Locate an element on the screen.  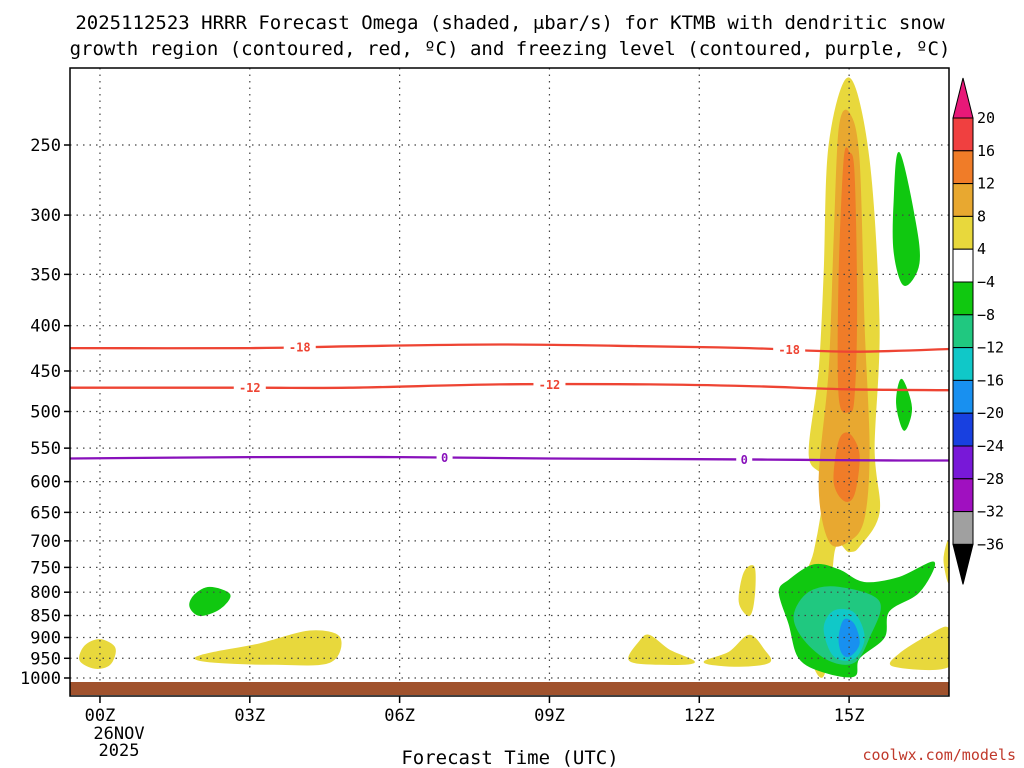
contour-label--12-0: -12 is located at coordinates (250, 388).